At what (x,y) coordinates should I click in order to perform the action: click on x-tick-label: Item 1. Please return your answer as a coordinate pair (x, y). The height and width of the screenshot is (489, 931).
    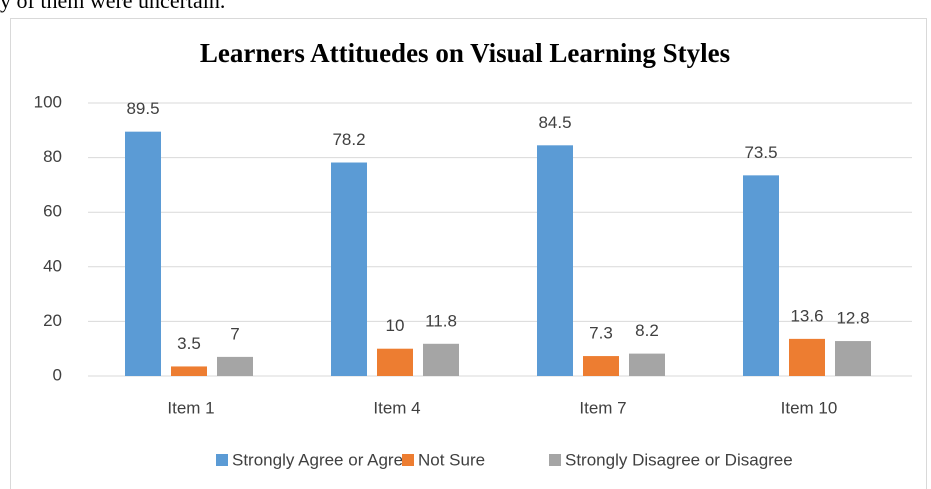
    Looking at the image, I should click on (190, 407).